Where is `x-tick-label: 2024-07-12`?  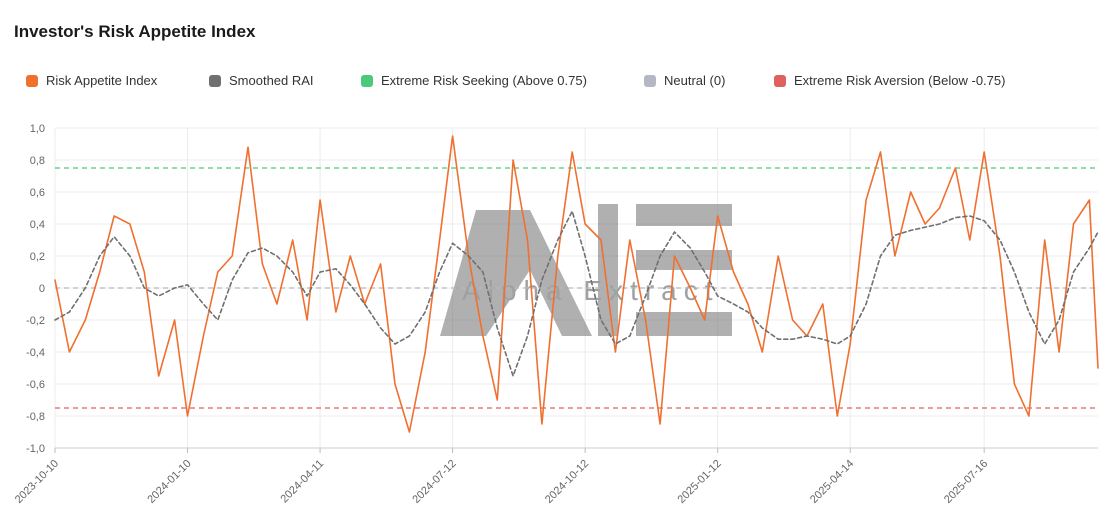 x-tick-label: 2024-07-12 is located at coordinates (434, 482).